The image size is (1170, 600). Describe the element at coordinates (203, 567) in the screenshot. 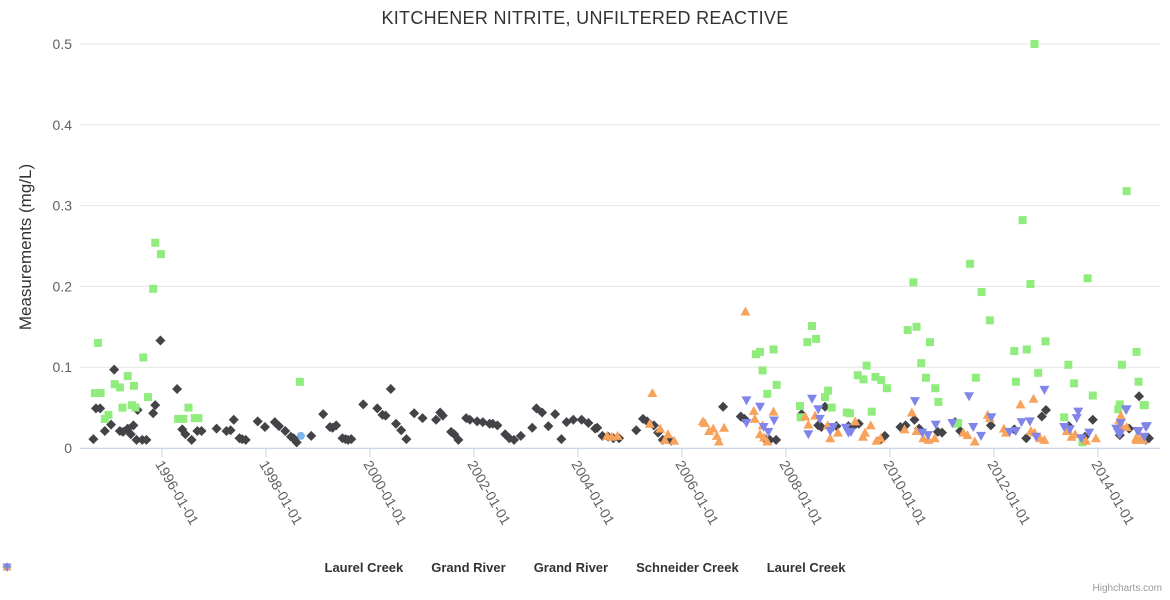

I see `legend-item-laurel-creek-1: Laurel Creek` at that location.